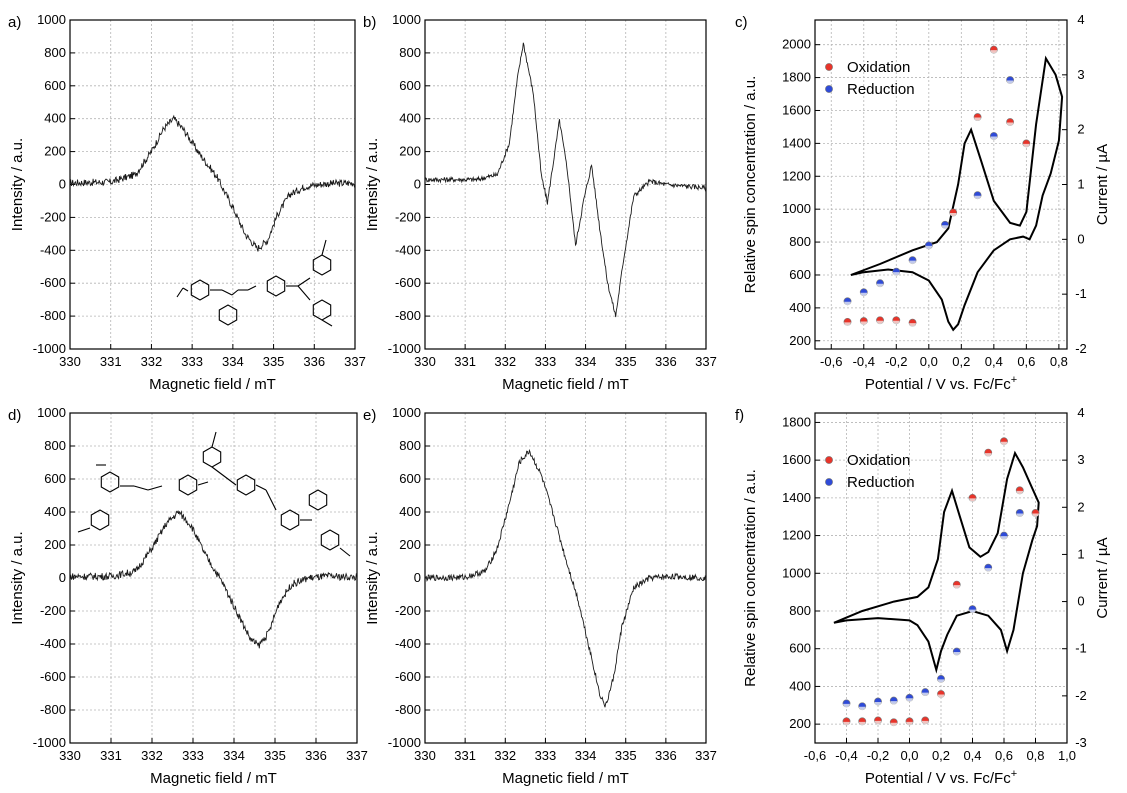 This screenshot has width=1127, height=793. What do you see at coordinates (896, 361) in the screenshot?
I see `x-tick-label: -0,2` at bounding box center [896, 361].